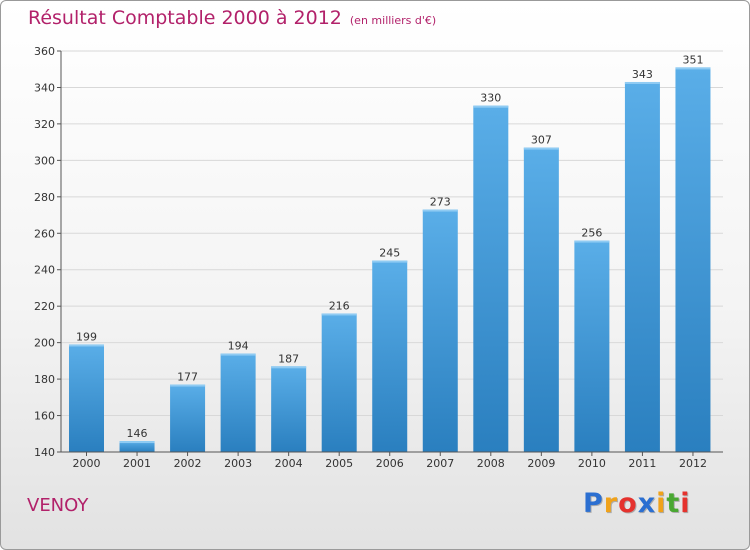 The image size is (750, 550). What do you see at coordinates (44, 160) in the screenshot?
I see `y-tick-label: 300` at bounding box center [44, 160].